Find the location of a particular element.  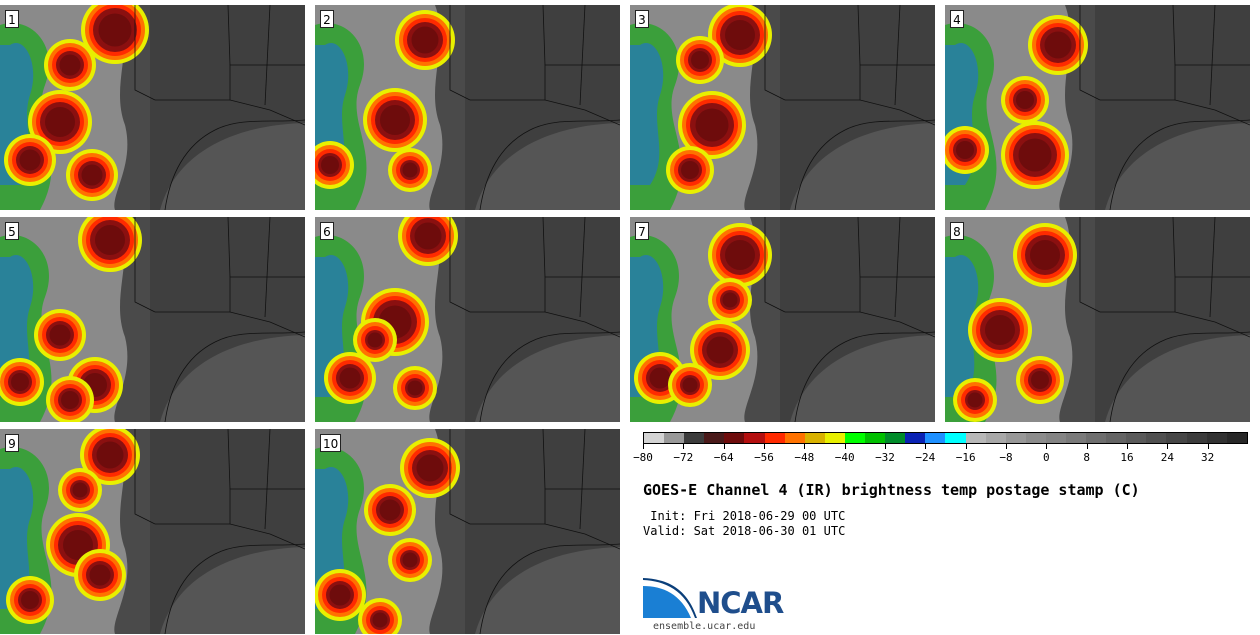

colorbar-tick-label: −72 is located at coordinates (683, 457).